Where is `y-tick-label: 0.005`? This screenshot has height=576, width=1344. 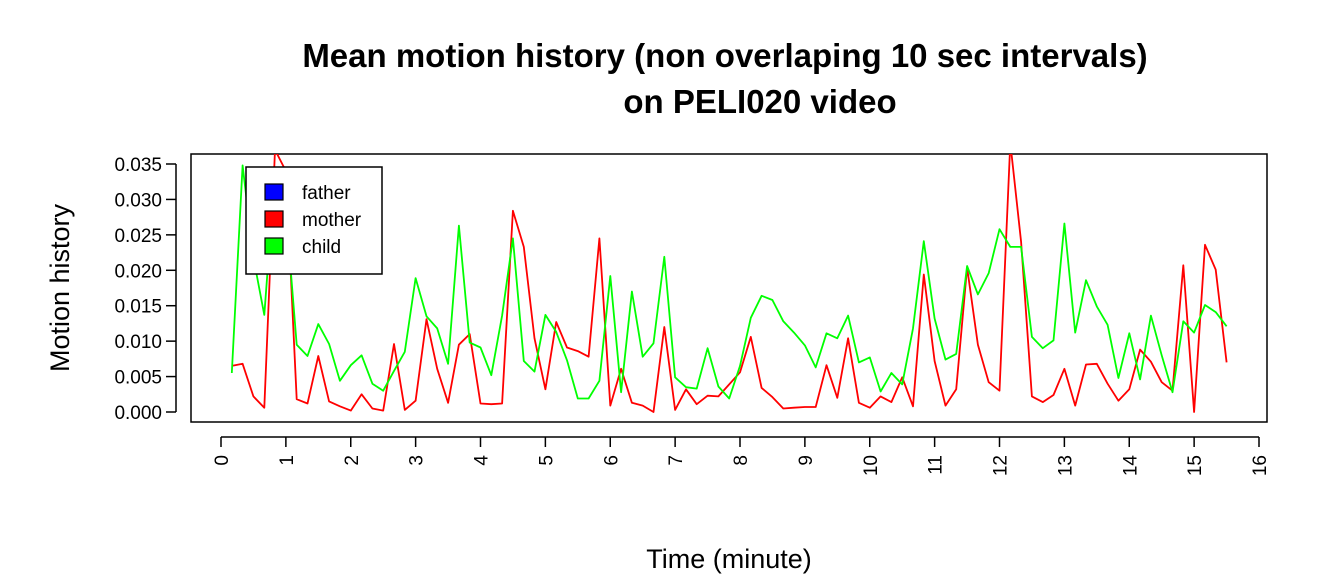 y-tick-label: 0.005 is located at coordinates (138, 378).